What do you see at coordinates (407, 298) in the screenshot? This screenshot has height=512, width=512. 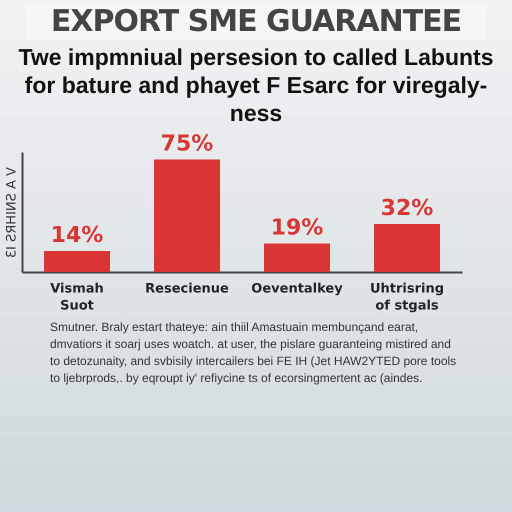 I see `x-tick-label: Uhtrisring of stgals` at bounding box center [407, 298].